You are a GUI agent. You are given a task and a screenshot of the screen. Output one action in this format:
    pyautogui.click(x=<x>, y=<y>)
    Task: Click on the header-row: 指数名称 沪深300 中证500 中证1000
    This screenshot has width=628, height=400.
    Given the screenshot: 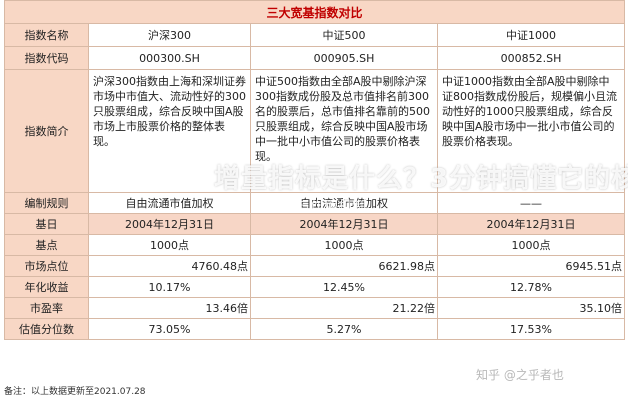 What is the action you would take?
    pyautogui.click(x=315, y=35)
    